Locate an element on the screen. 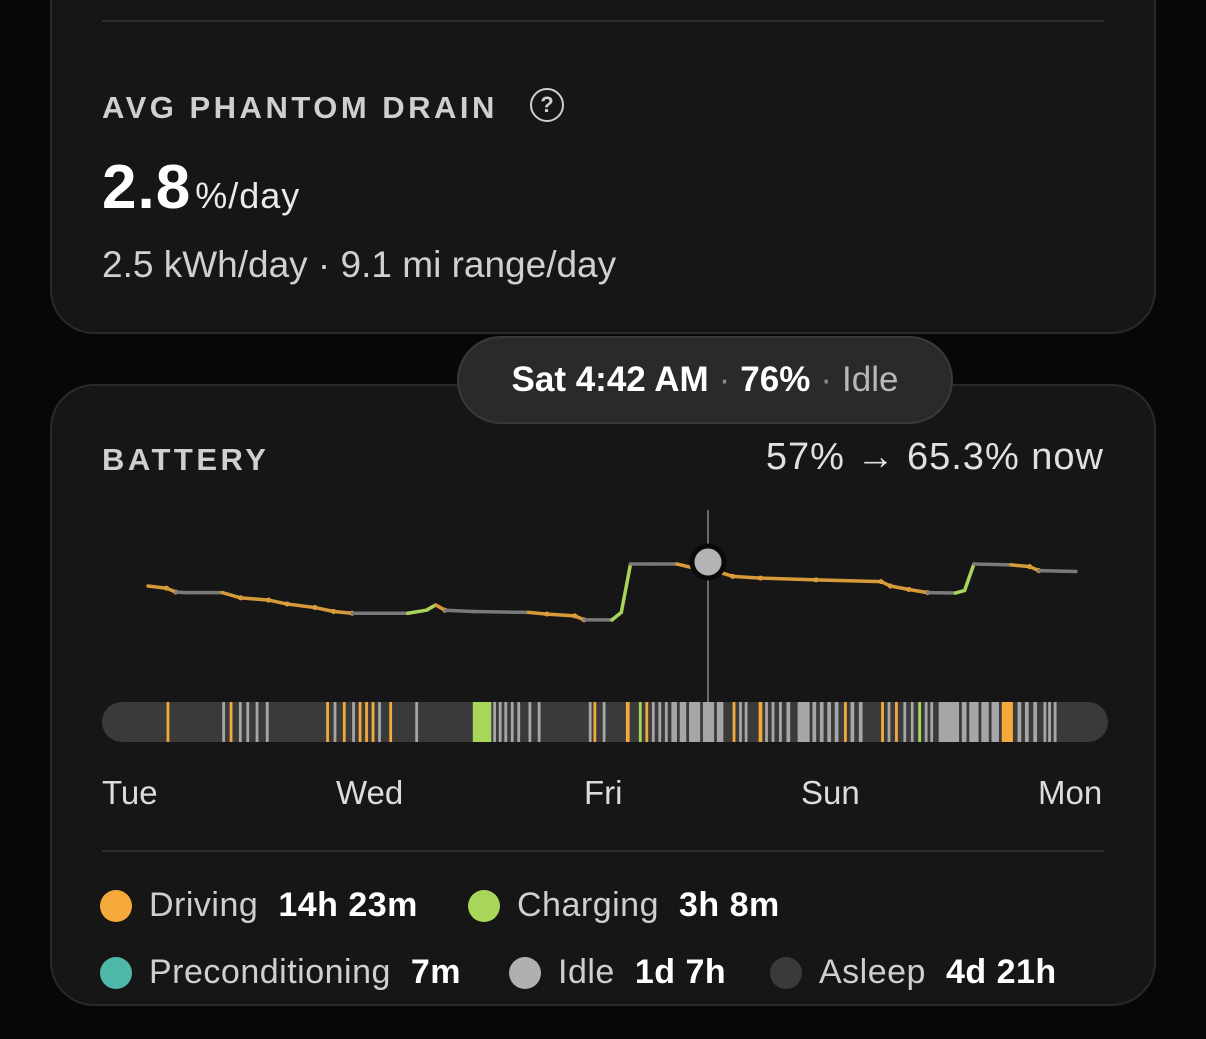  day-label-wed: Wed is located at coordinates (370, 792).